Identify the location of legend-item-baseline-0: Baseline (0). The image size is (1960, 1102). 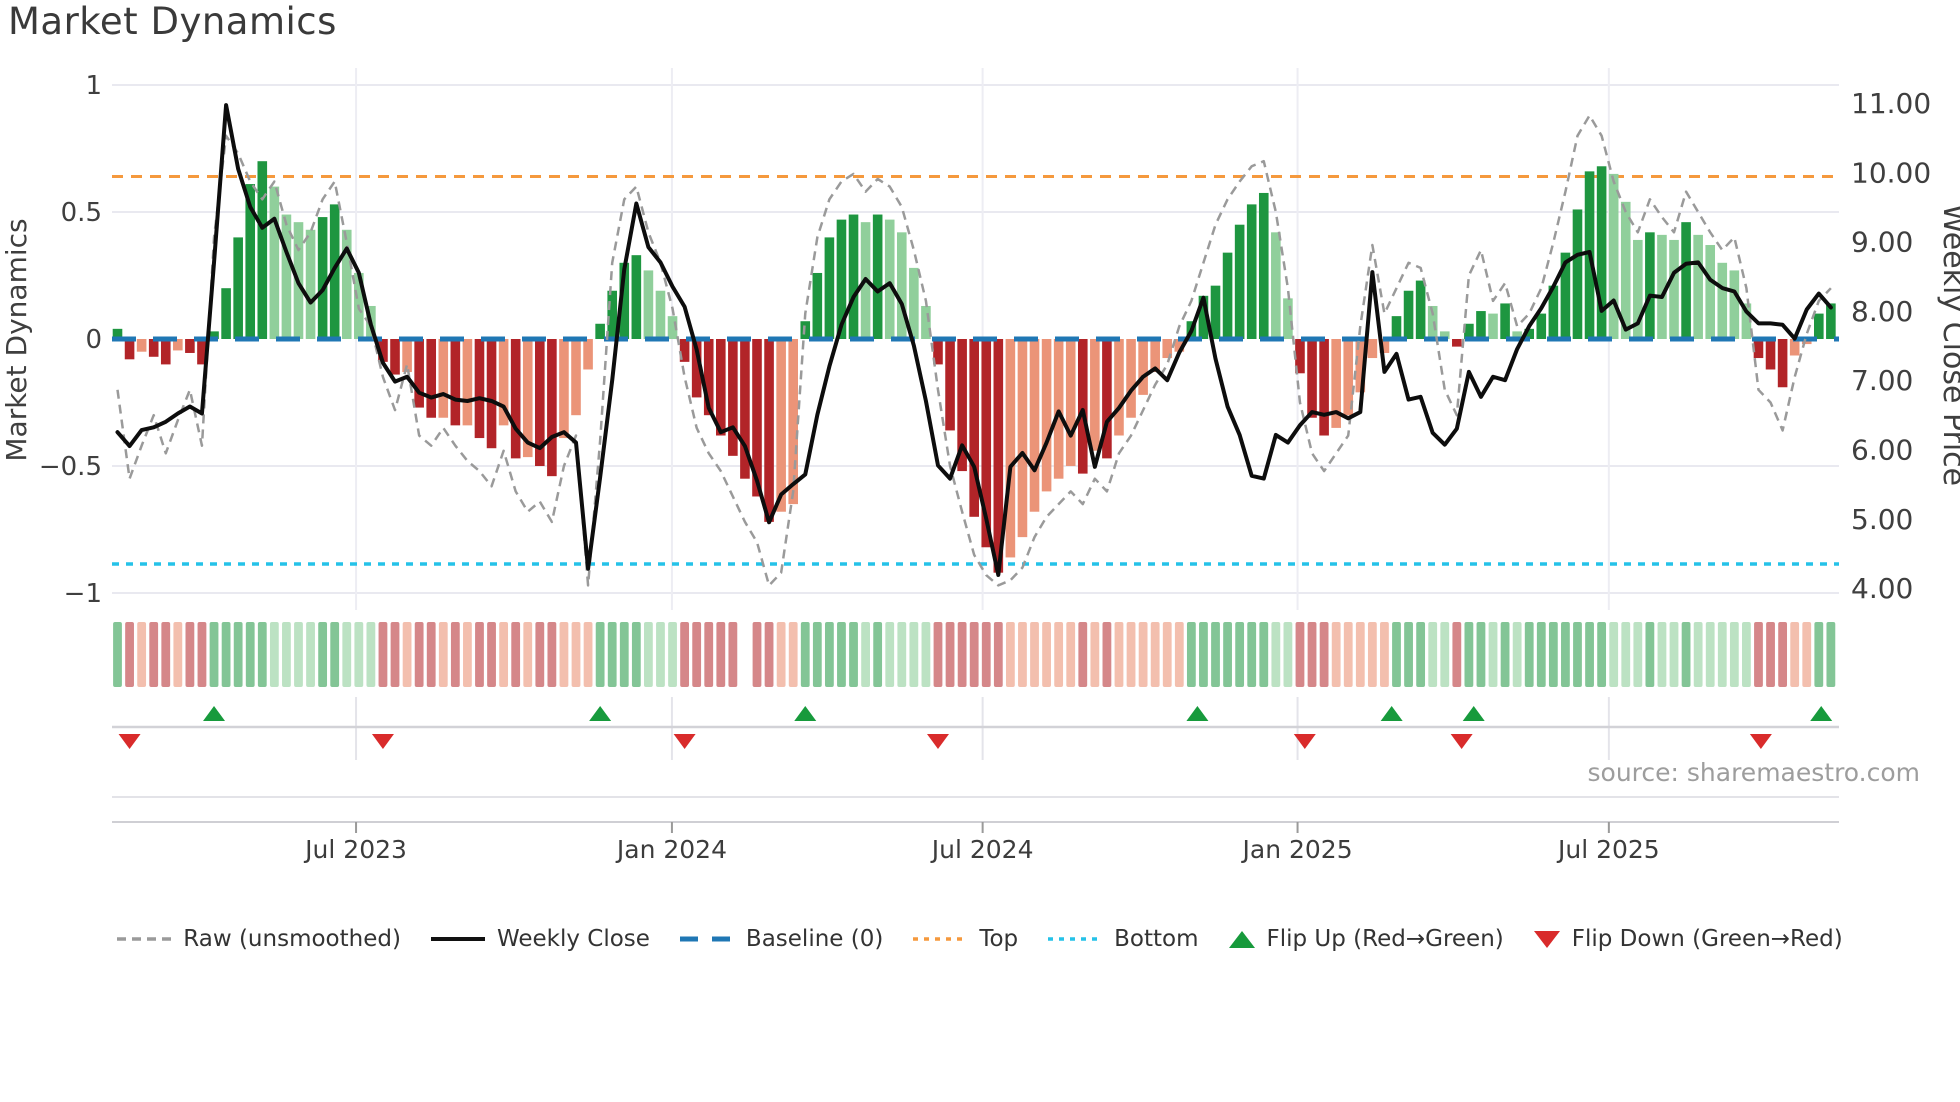
(781, 939).